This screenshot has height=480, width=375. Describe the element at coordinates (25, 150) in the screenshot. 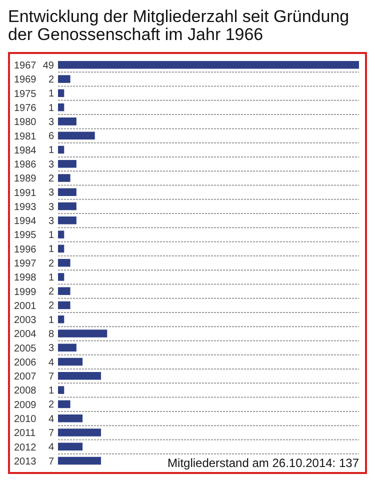

I see `y-tick-label: 1984` at that location.